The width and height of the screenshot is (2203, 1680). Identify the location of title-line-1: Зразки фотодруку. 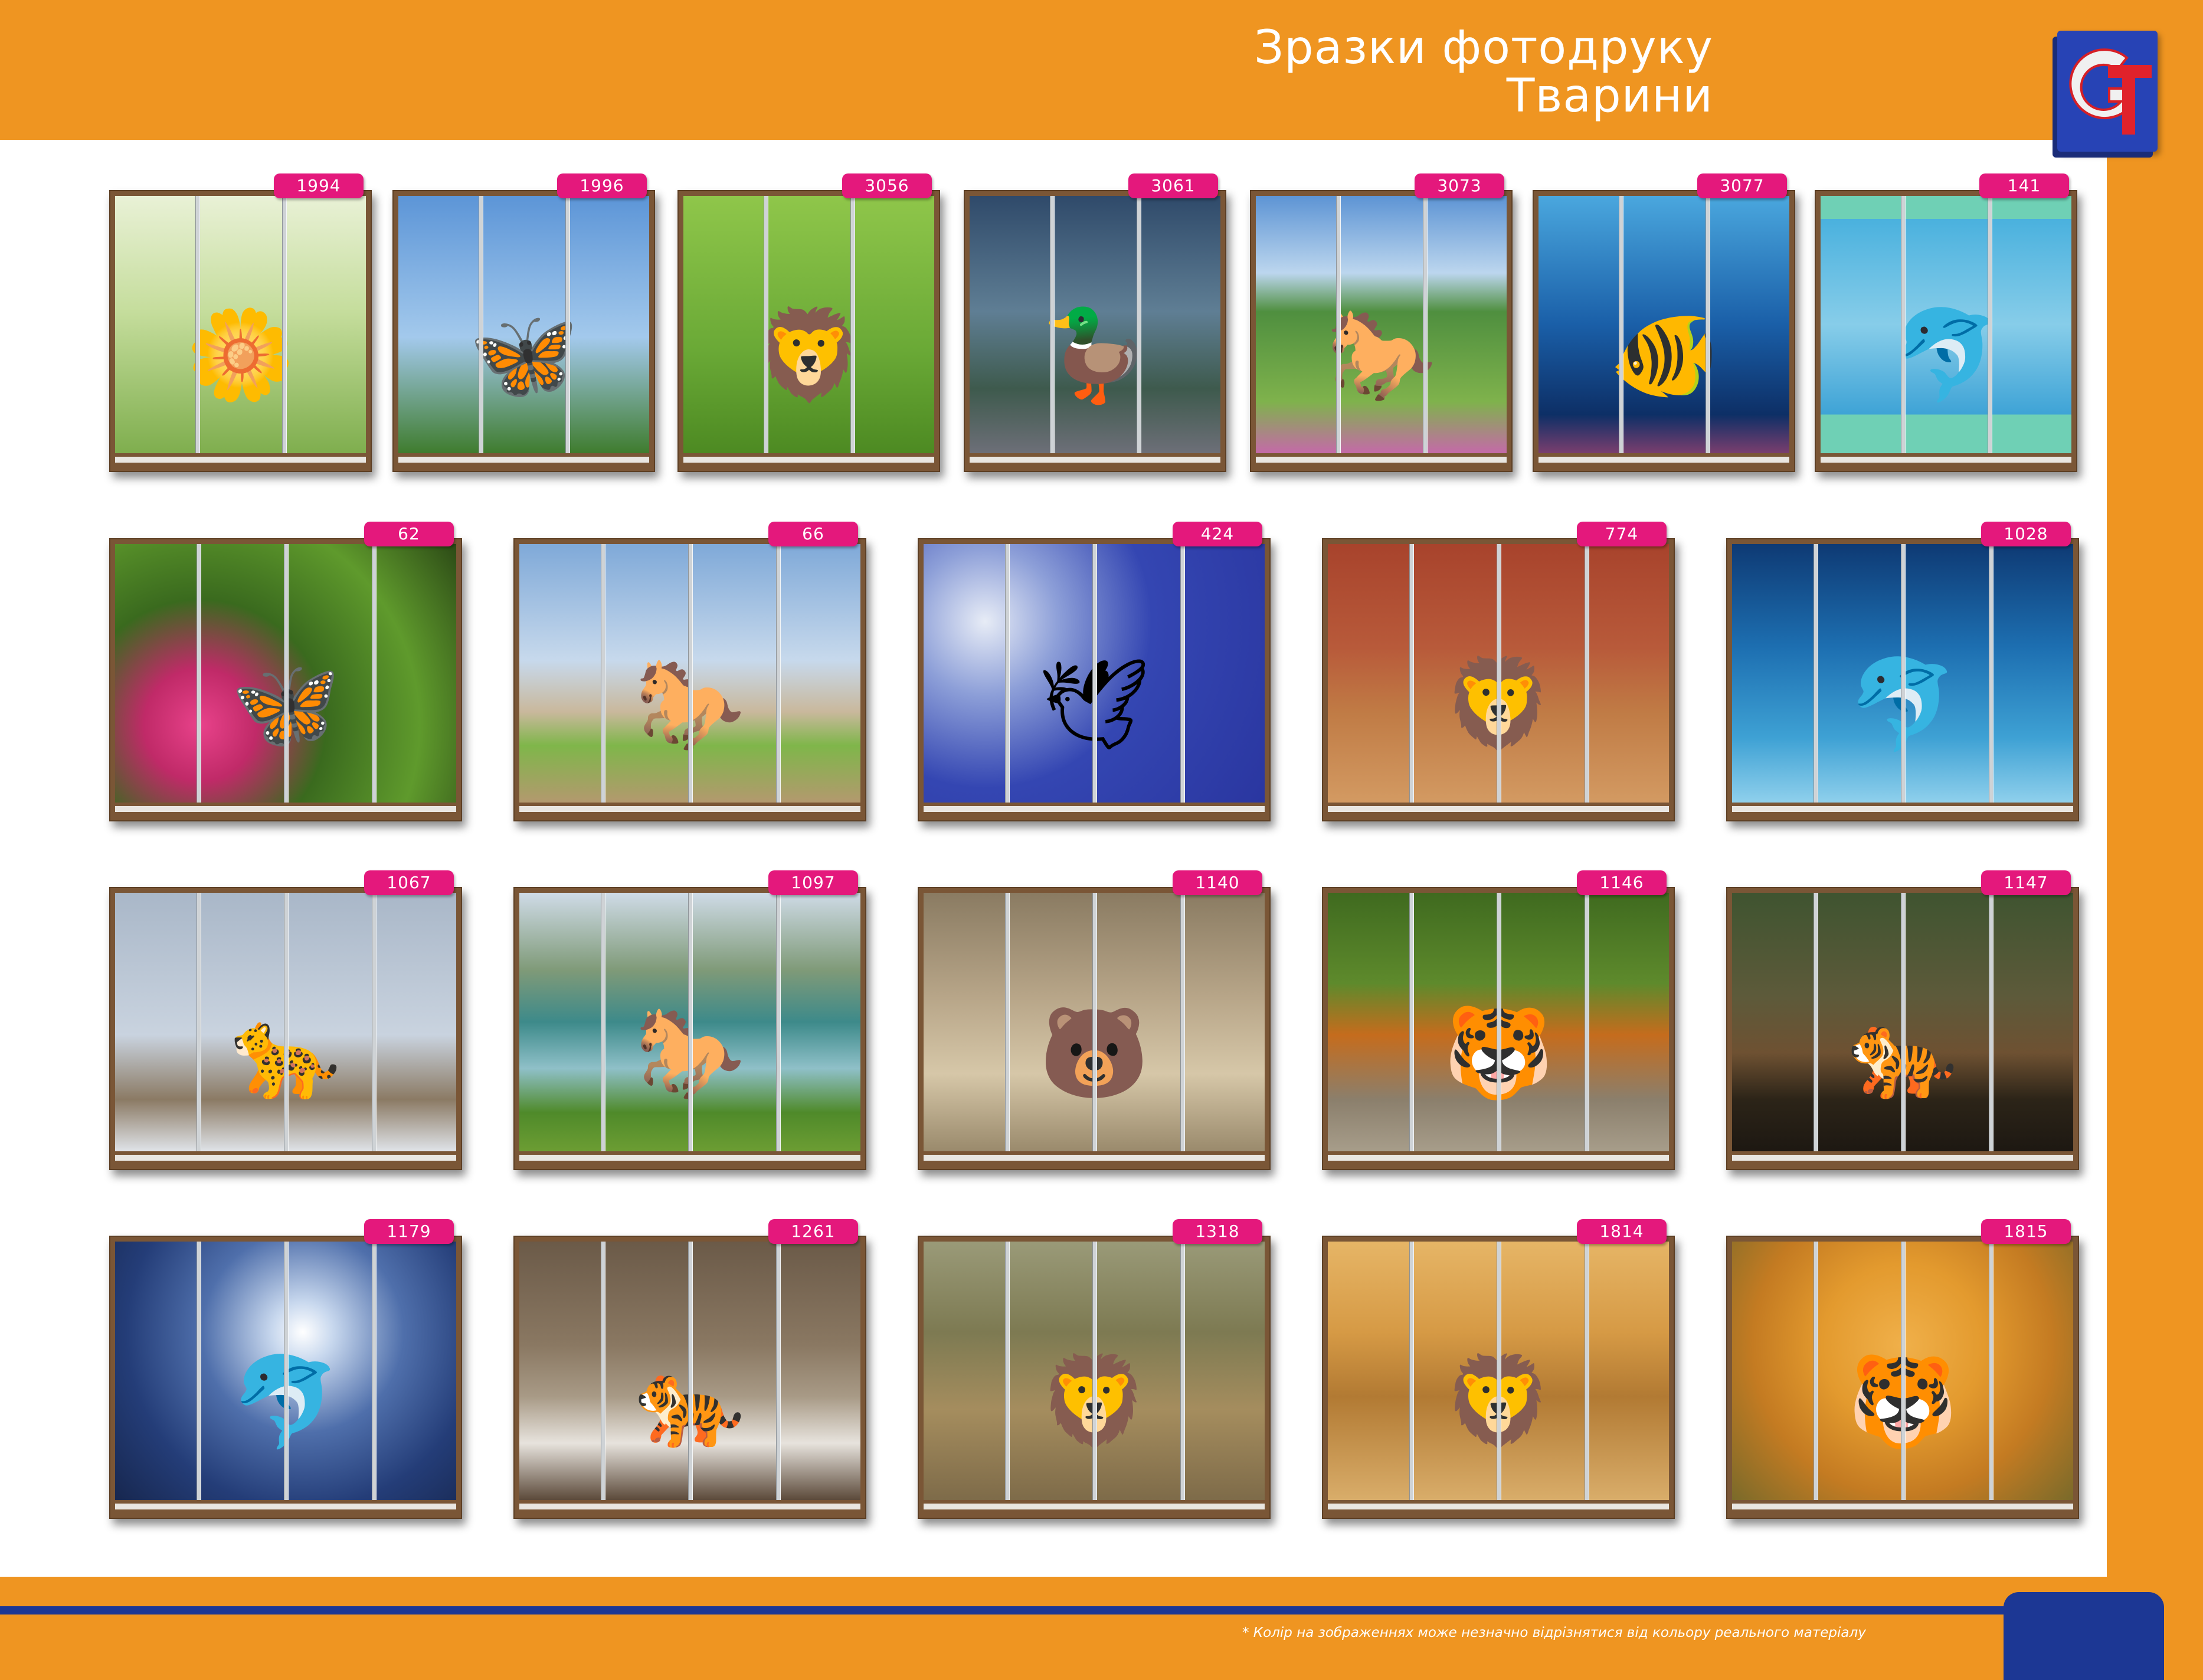
(1483, 47).